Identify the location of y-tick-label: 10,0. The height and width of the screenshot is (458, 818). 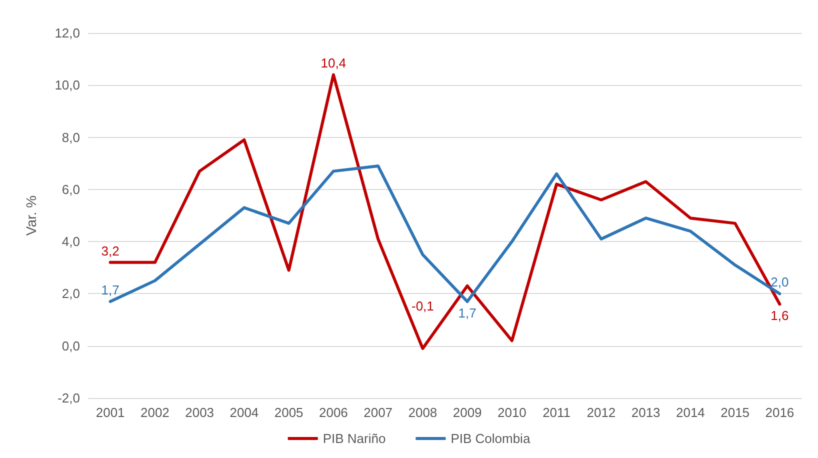
(67, 85).